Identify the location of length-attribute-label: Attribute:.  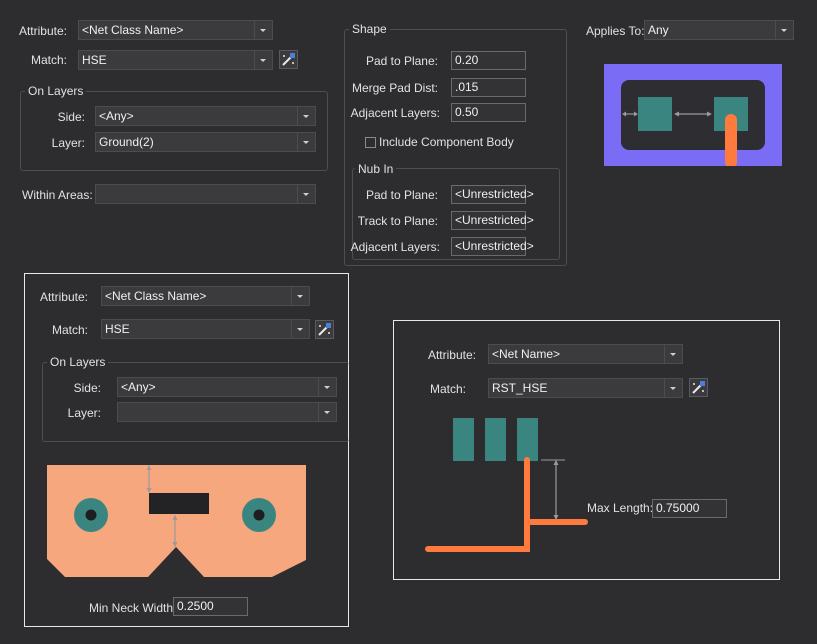
(451, 355).